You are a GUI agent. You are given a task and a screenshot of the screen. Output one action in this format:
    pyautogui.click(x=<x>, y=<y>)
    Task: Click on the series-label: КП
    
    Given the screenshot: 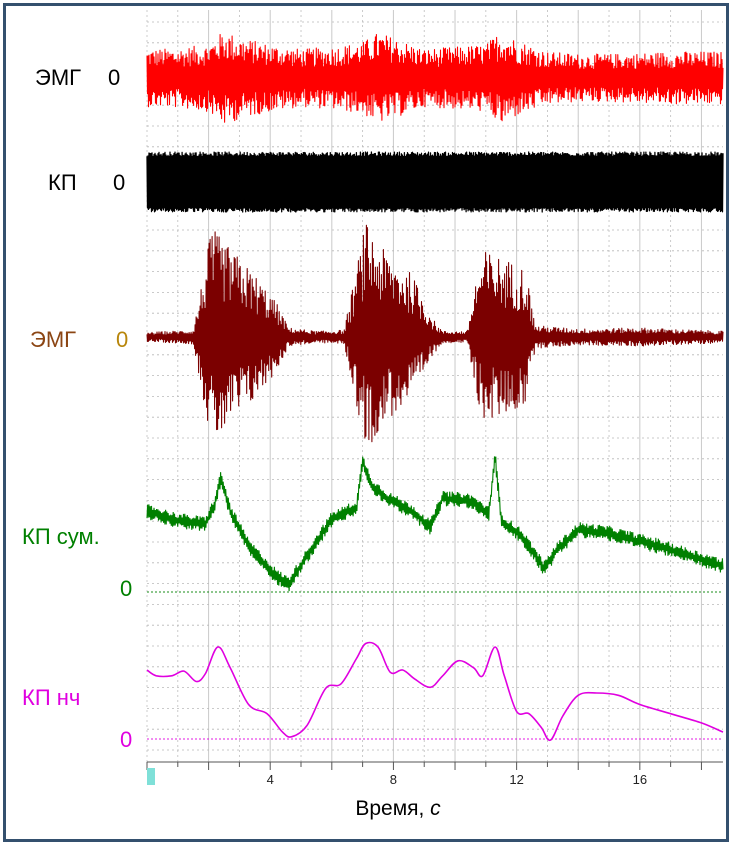 What is the action you would take?
    pyautogui.click(x=62, y=182)
    